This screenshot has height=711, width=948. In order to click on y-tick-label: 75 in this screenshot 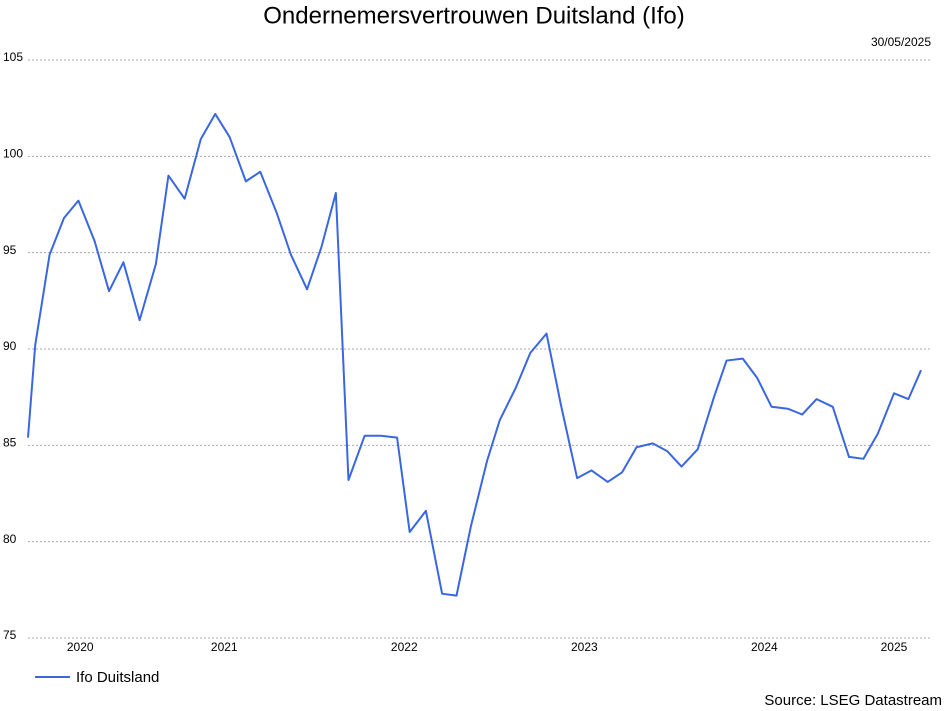, I will do `click(10, 635)`.